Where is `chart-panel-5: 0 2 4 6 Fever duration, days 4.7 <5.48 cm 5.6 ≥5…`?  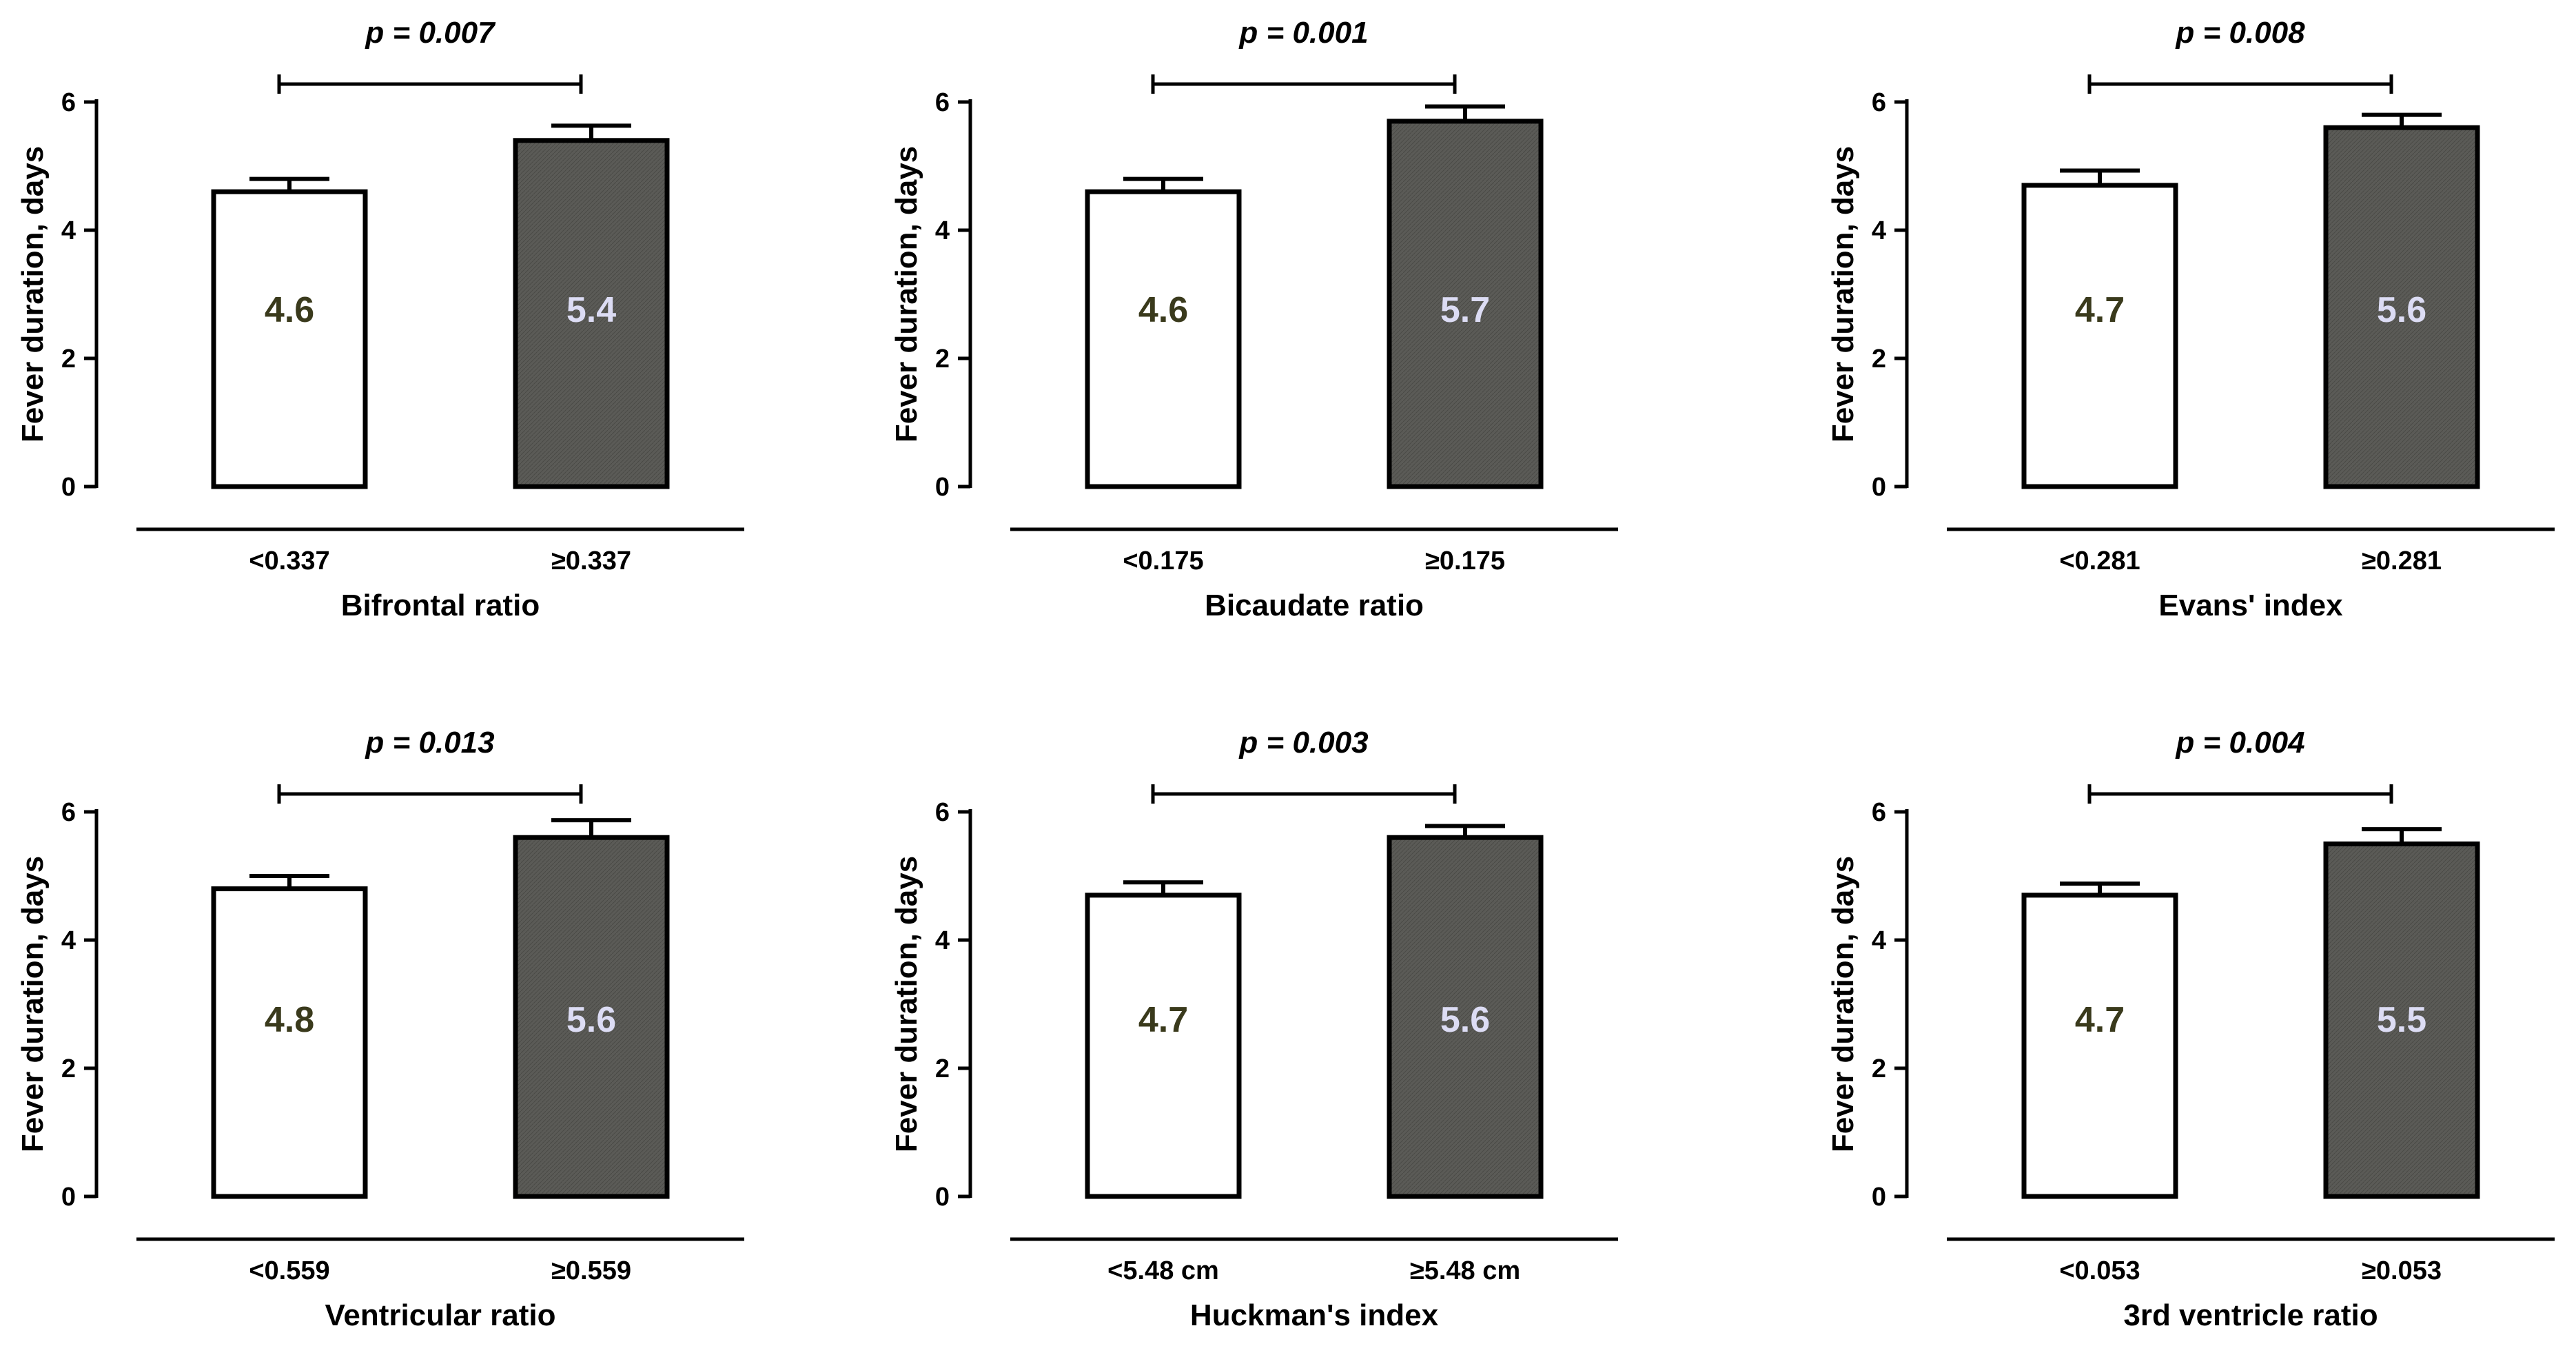
chart-panel-5: 0 2 4 6 Fever duration, days 4.7 <5.48 cm 5.6 ≥5… is located at coordinates (1254, 1029).